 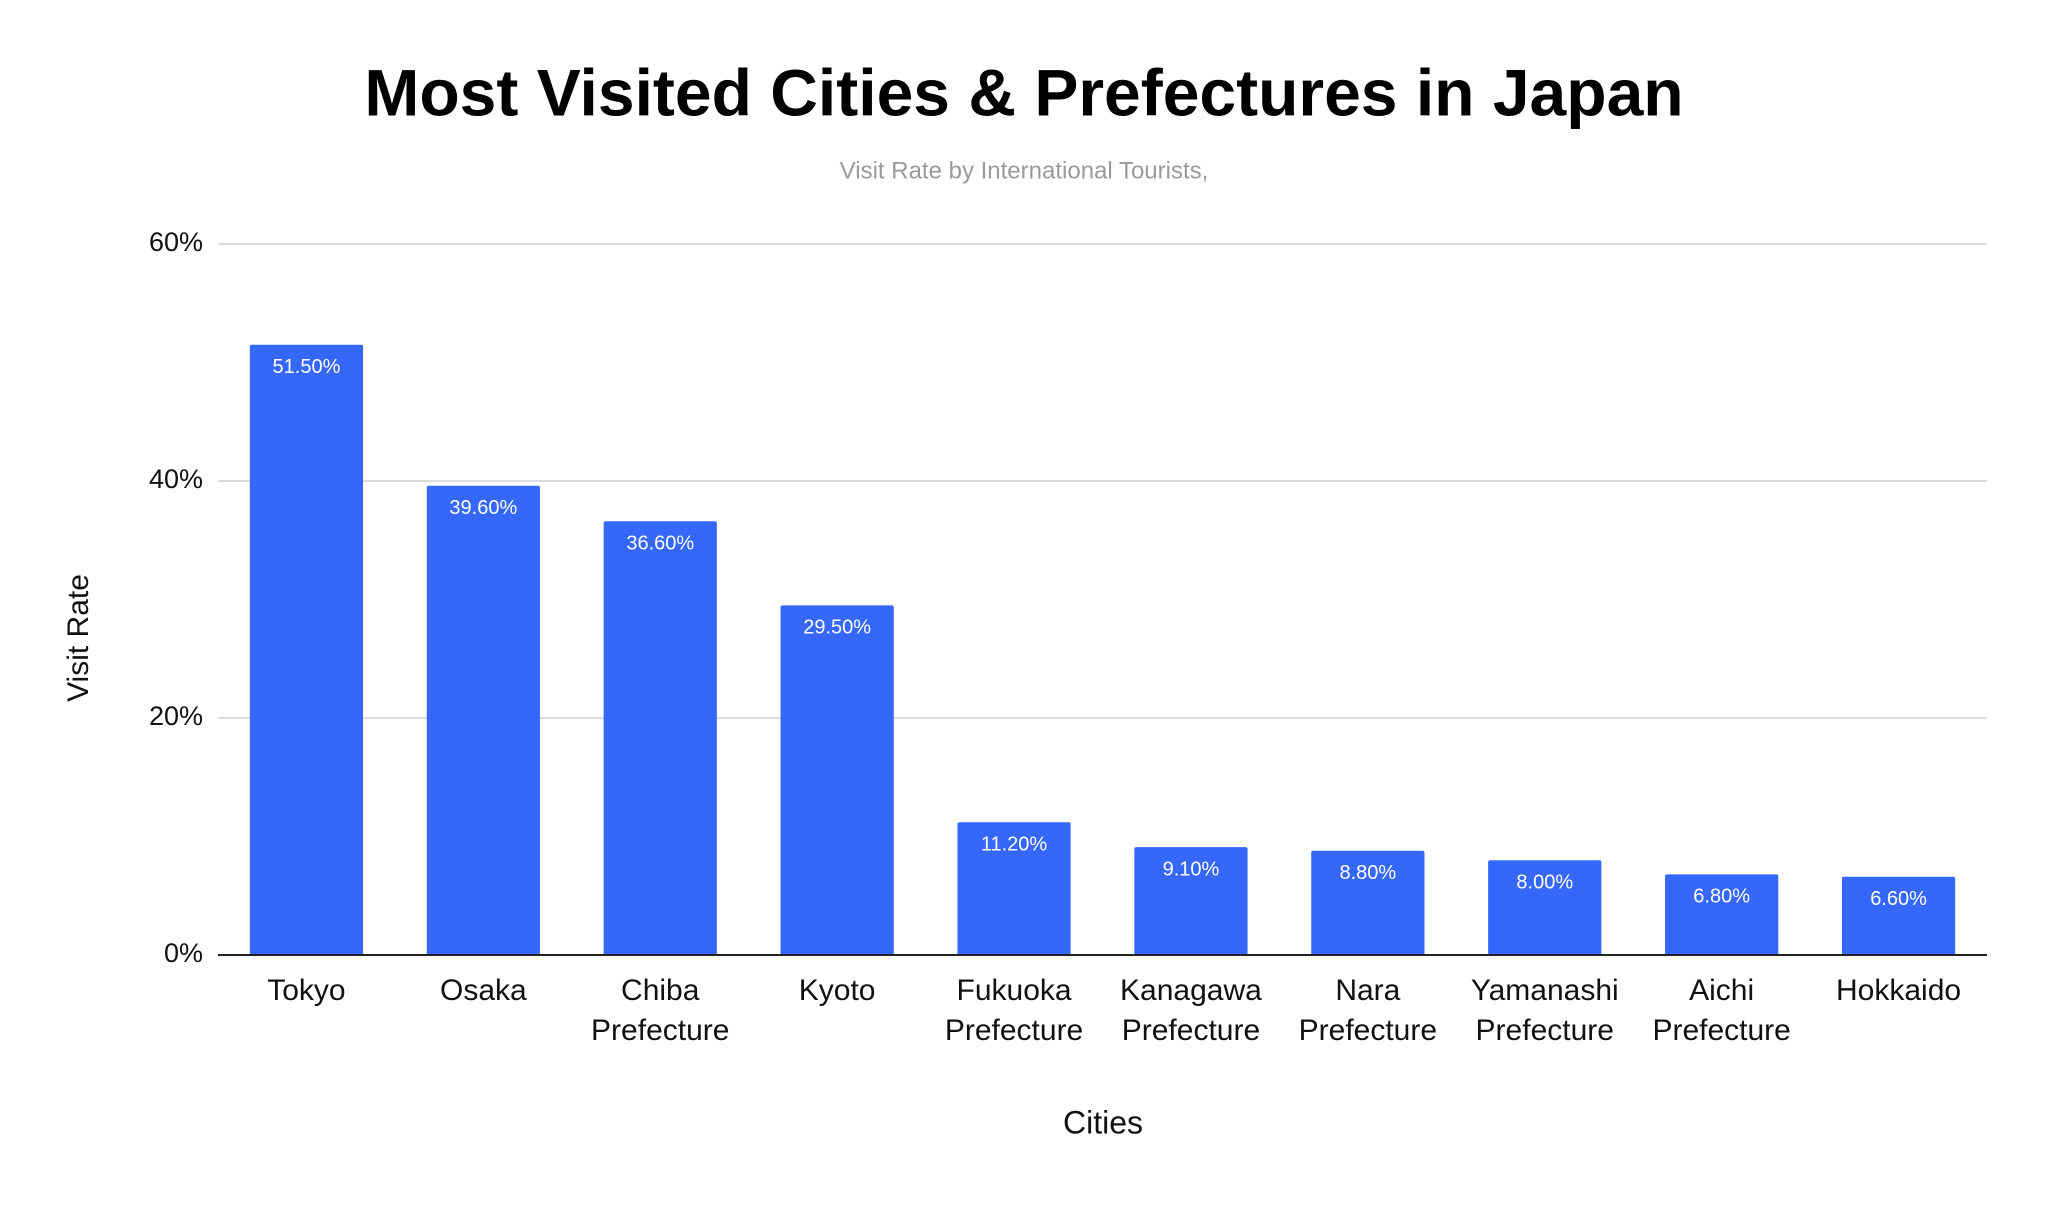 What do you see at coordinates (660, 544) in the screenshot?
I see `value-label: 36.60%` at bounding box center [660, 544].